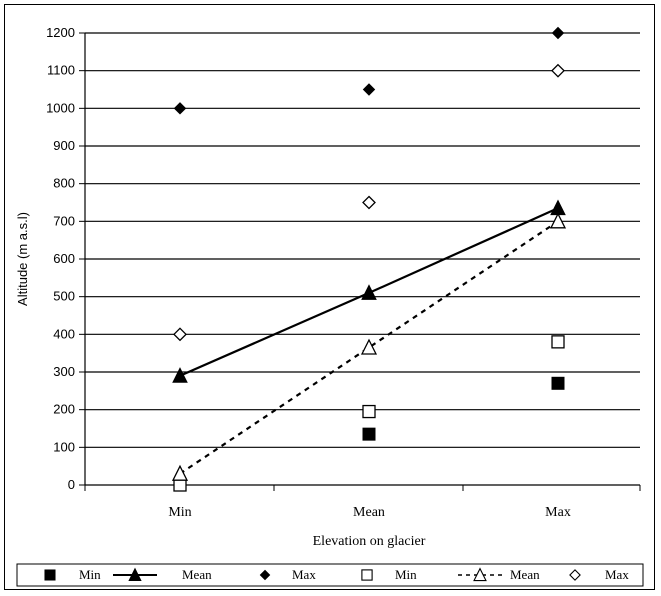 This screenshot has height=596, width=661. I want to click on y-tick-label: 100, so click(64, 446).